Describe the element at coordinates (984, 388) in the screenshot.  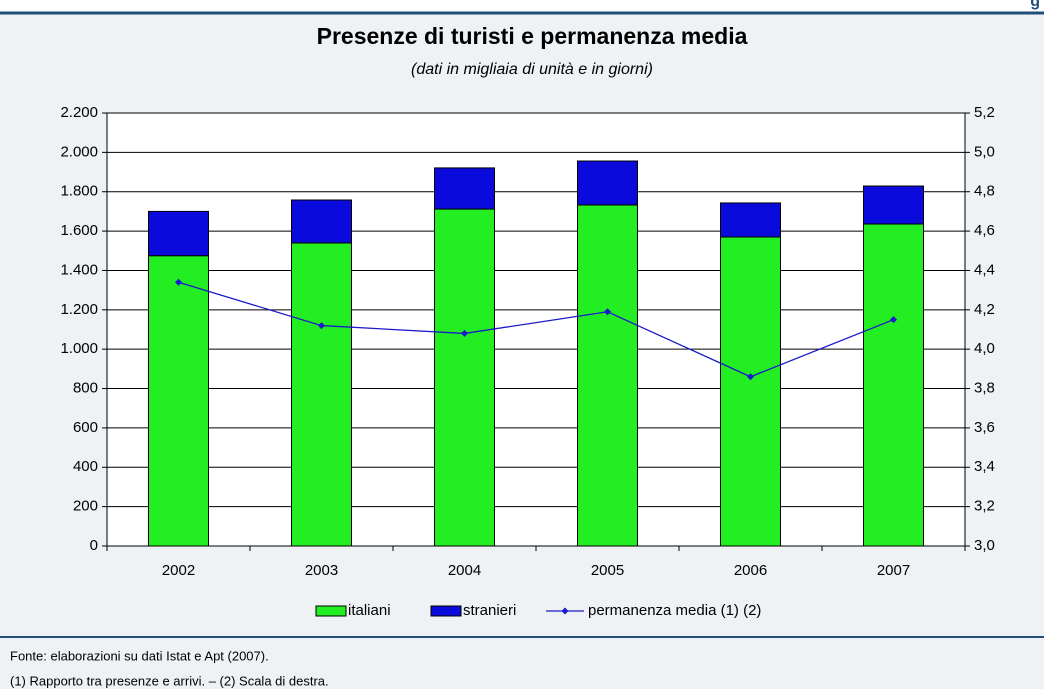
I see `y2-tick-label: 3,8` at that location.